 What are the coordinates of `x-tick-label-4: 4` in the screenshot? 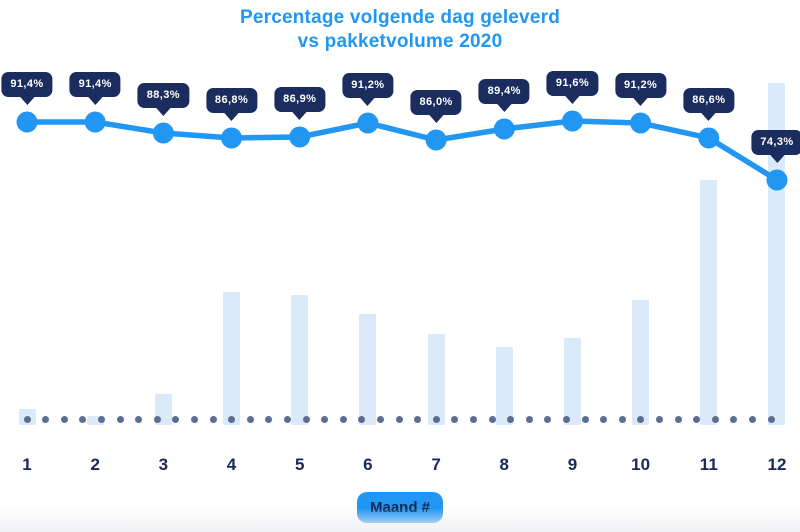 It's located at (231, 464).